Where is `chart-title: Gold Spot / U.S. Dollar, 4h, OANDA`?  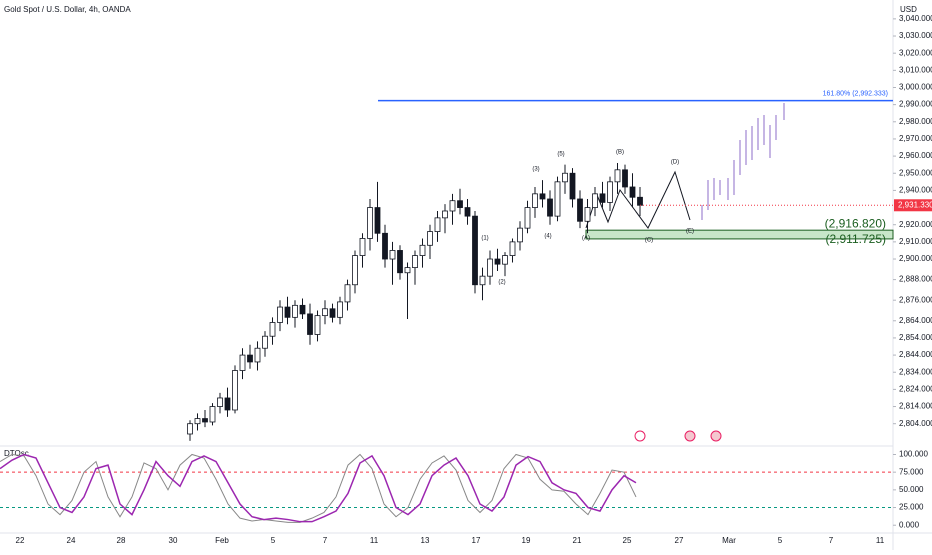 chart-title: Gold Spot / U.S. Dollar, 4h, OANDA is located at coordinates (67, 9).